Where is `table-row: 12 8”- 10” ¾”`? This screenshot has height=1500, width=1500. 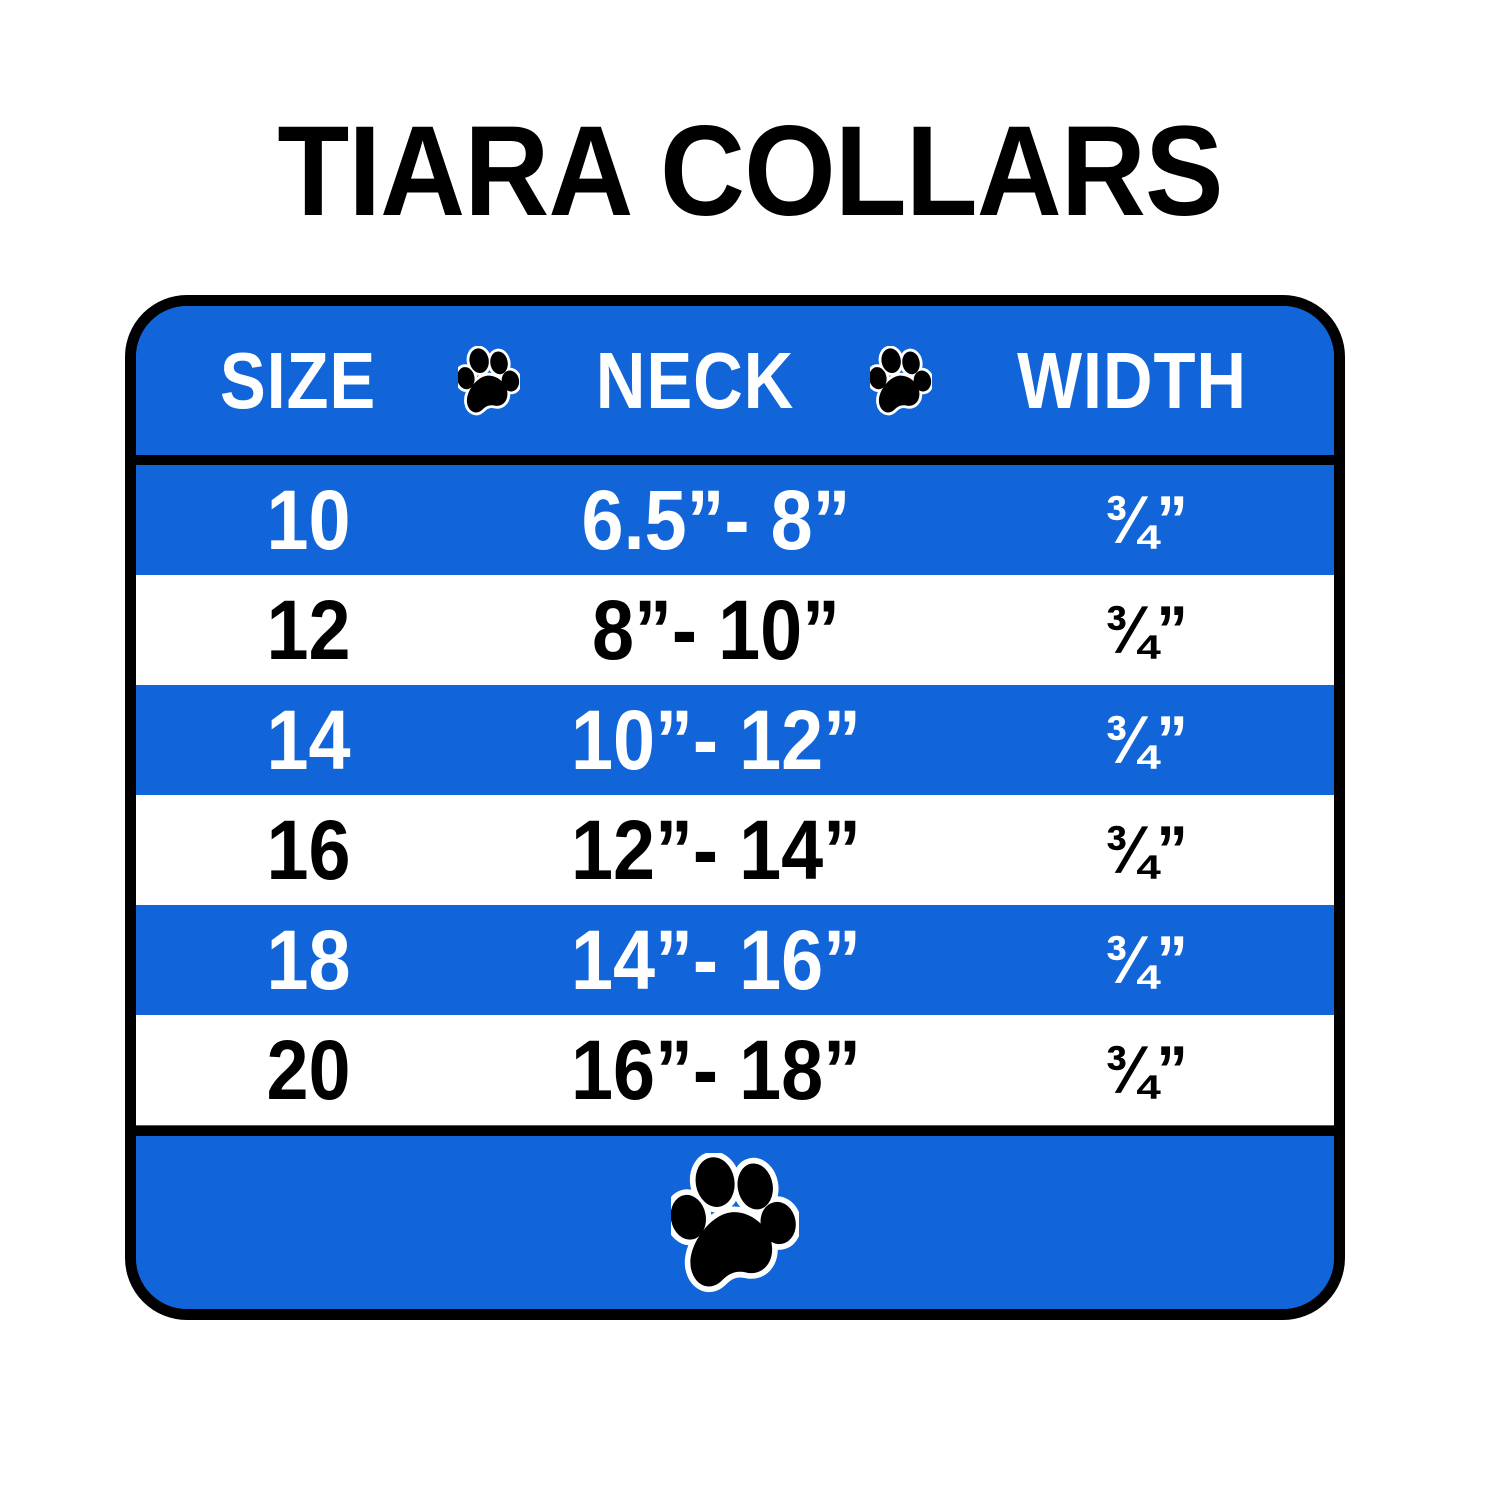 table-row: 12 8”- 10” ¾” is located at coordinates (735, 630).